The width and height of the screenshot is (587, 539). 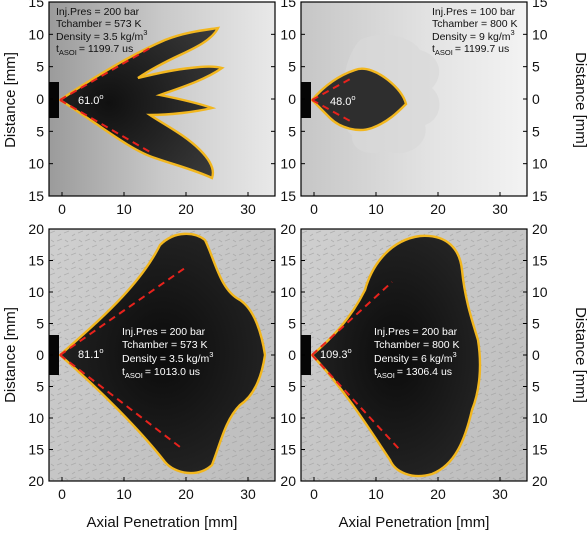 I want to click on injection-pressure-label: Inj.Pres = 100 bar, so click(x=474, y=12).